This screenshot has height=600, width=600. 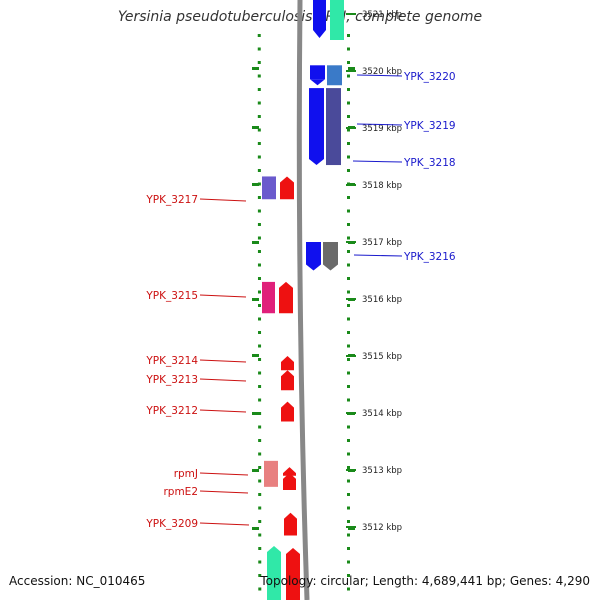 I want to click on gene-YPK_3209-cds, so click(x=290, y=524).